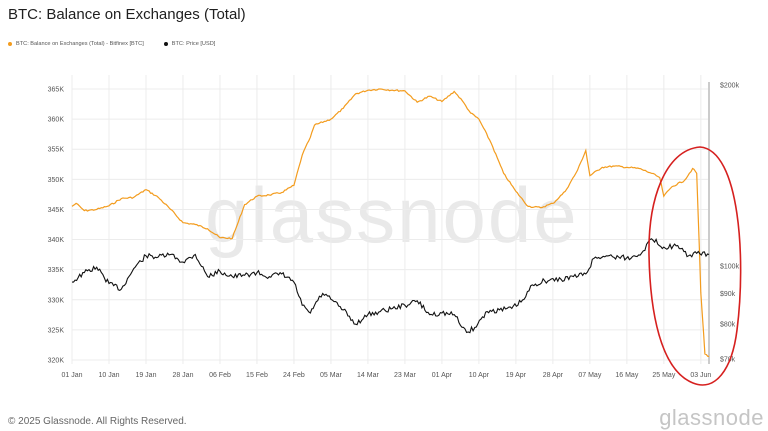 The width and height of the screenshot is (768, 431). What do you see at coordinates (56, 226) in the screenshot?
I see `left-axis-ticks: 320K 325K 330K 335K 340K 345K 350K 355K 360K 365K` at bounding box center [56, 226].